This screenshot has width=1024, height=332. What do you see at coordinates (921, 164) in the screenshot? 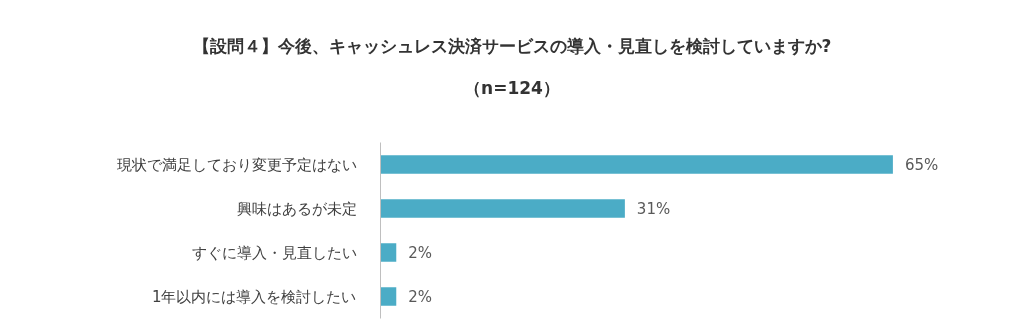
I see `data-label: 65%` at bounding box center [921, 164].